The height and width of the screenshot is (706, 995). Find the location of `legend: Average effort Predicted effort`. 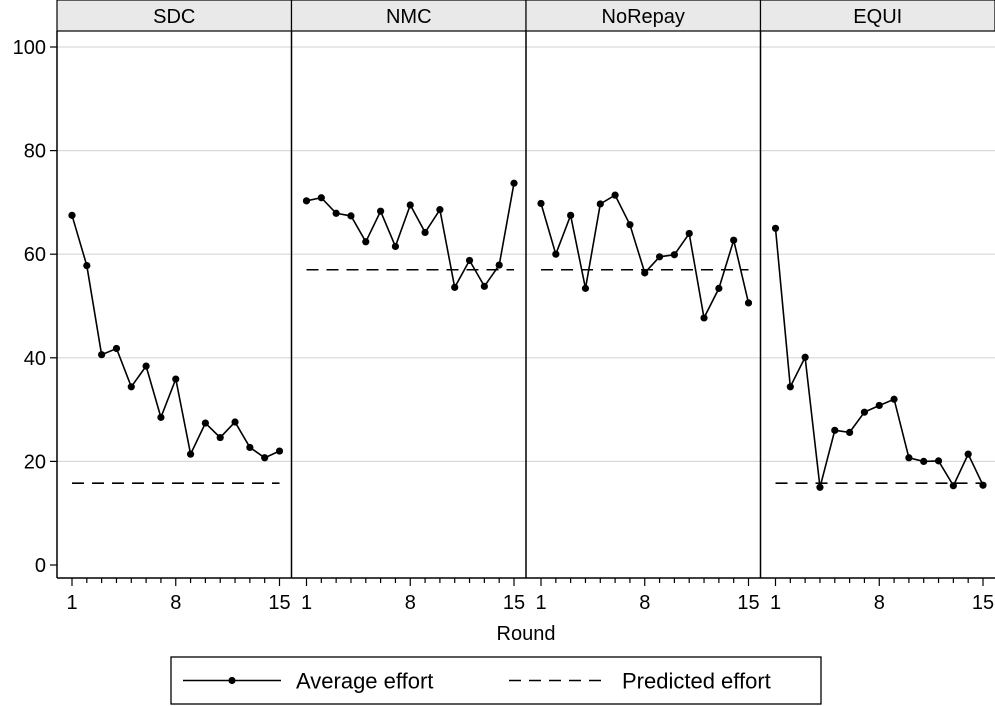

legend: Average effort Predicted effort is located at coordinates (496, 680).